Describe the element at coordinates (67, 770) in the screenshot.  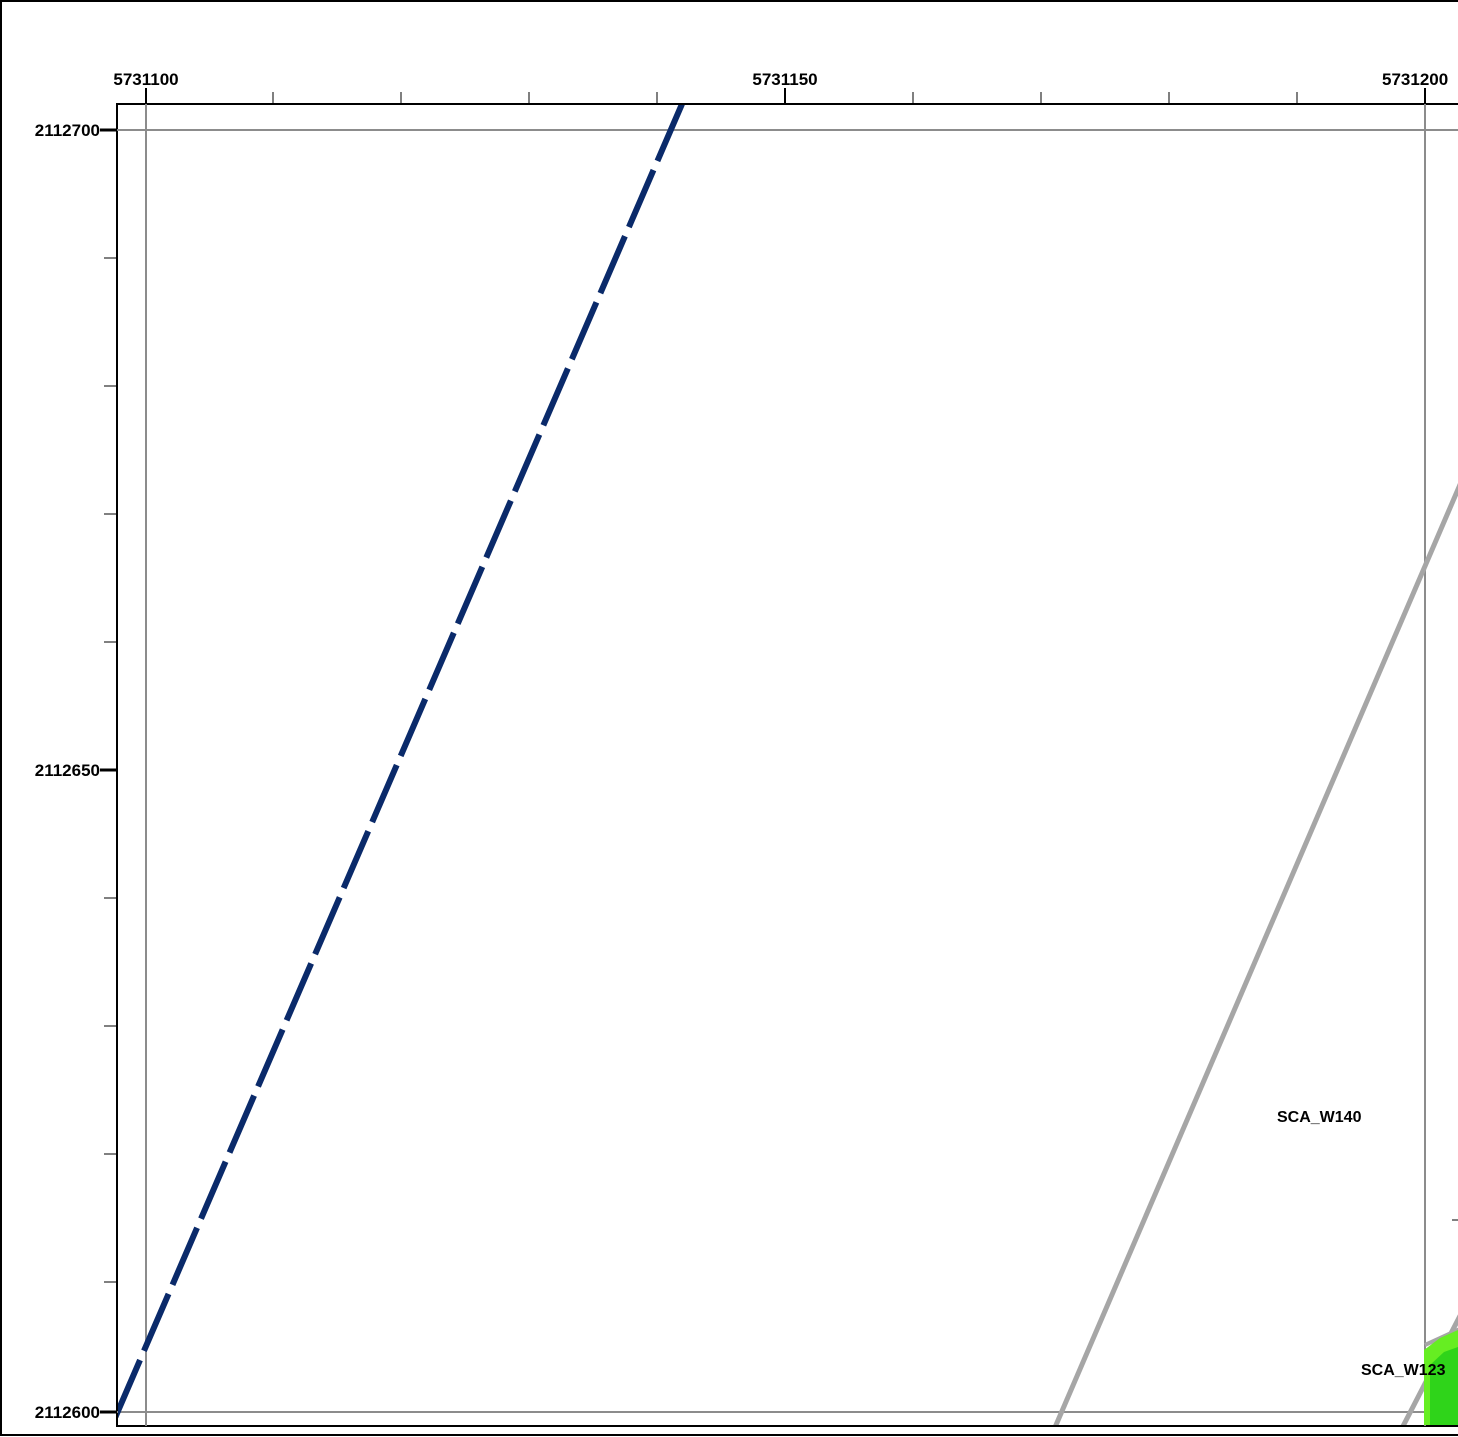
I see `y-axis-label-2112650: 2112650` at that location.